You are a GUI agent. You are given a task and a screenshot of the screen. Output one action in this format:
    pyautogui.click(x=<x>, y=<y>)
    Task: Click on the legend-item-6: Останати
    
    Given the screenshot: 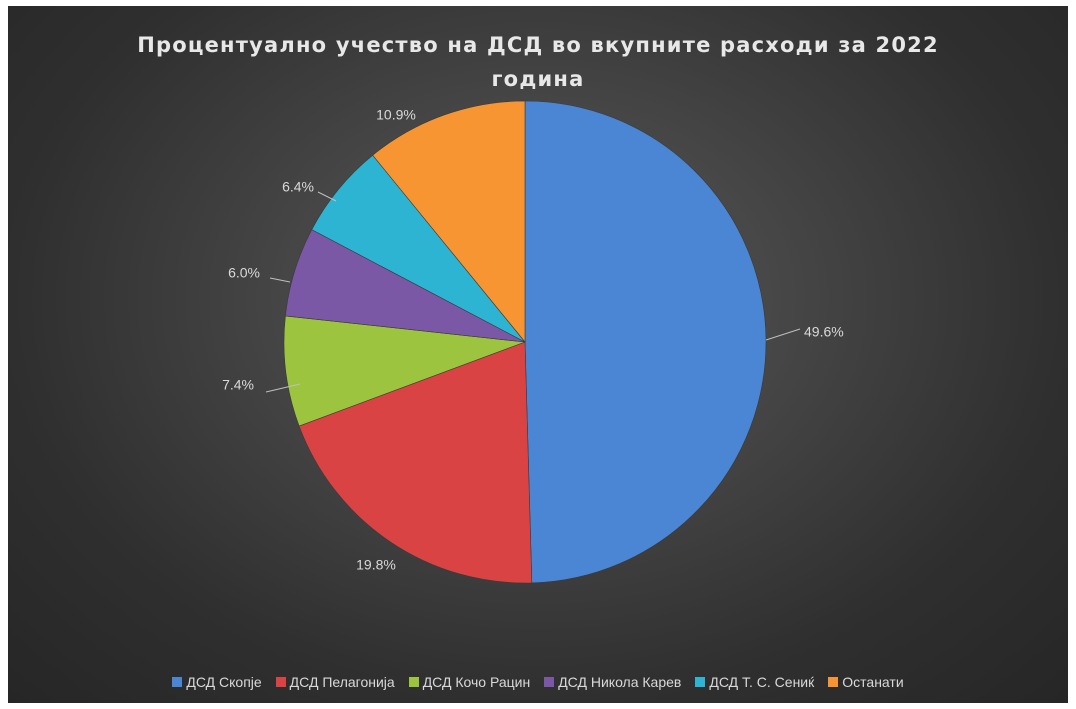 What is the action you would take?
    pyautogui.click(x=866, y=682)
    